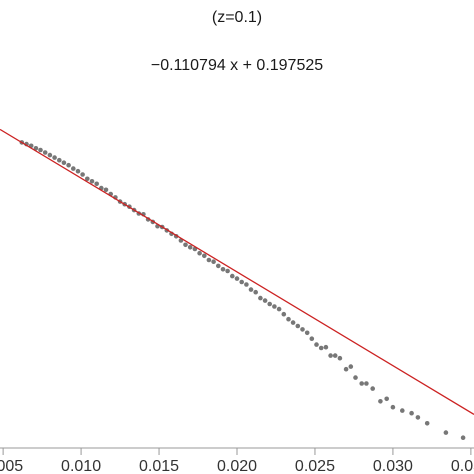 The height and width of the screenshot is (474, 474). What do you see at coordinates (159, 466) in the screenshot?
I see `x-tick-label: 0.015` at bounding box center [159, 466].